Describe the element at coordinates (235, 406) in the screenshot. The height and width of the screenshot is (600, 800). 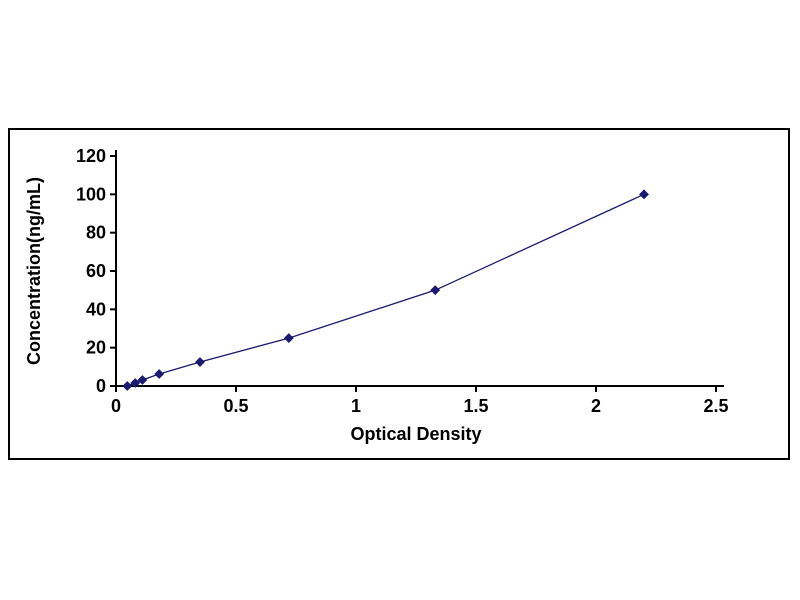
I see `x-tick-label: 0.5` at that location.